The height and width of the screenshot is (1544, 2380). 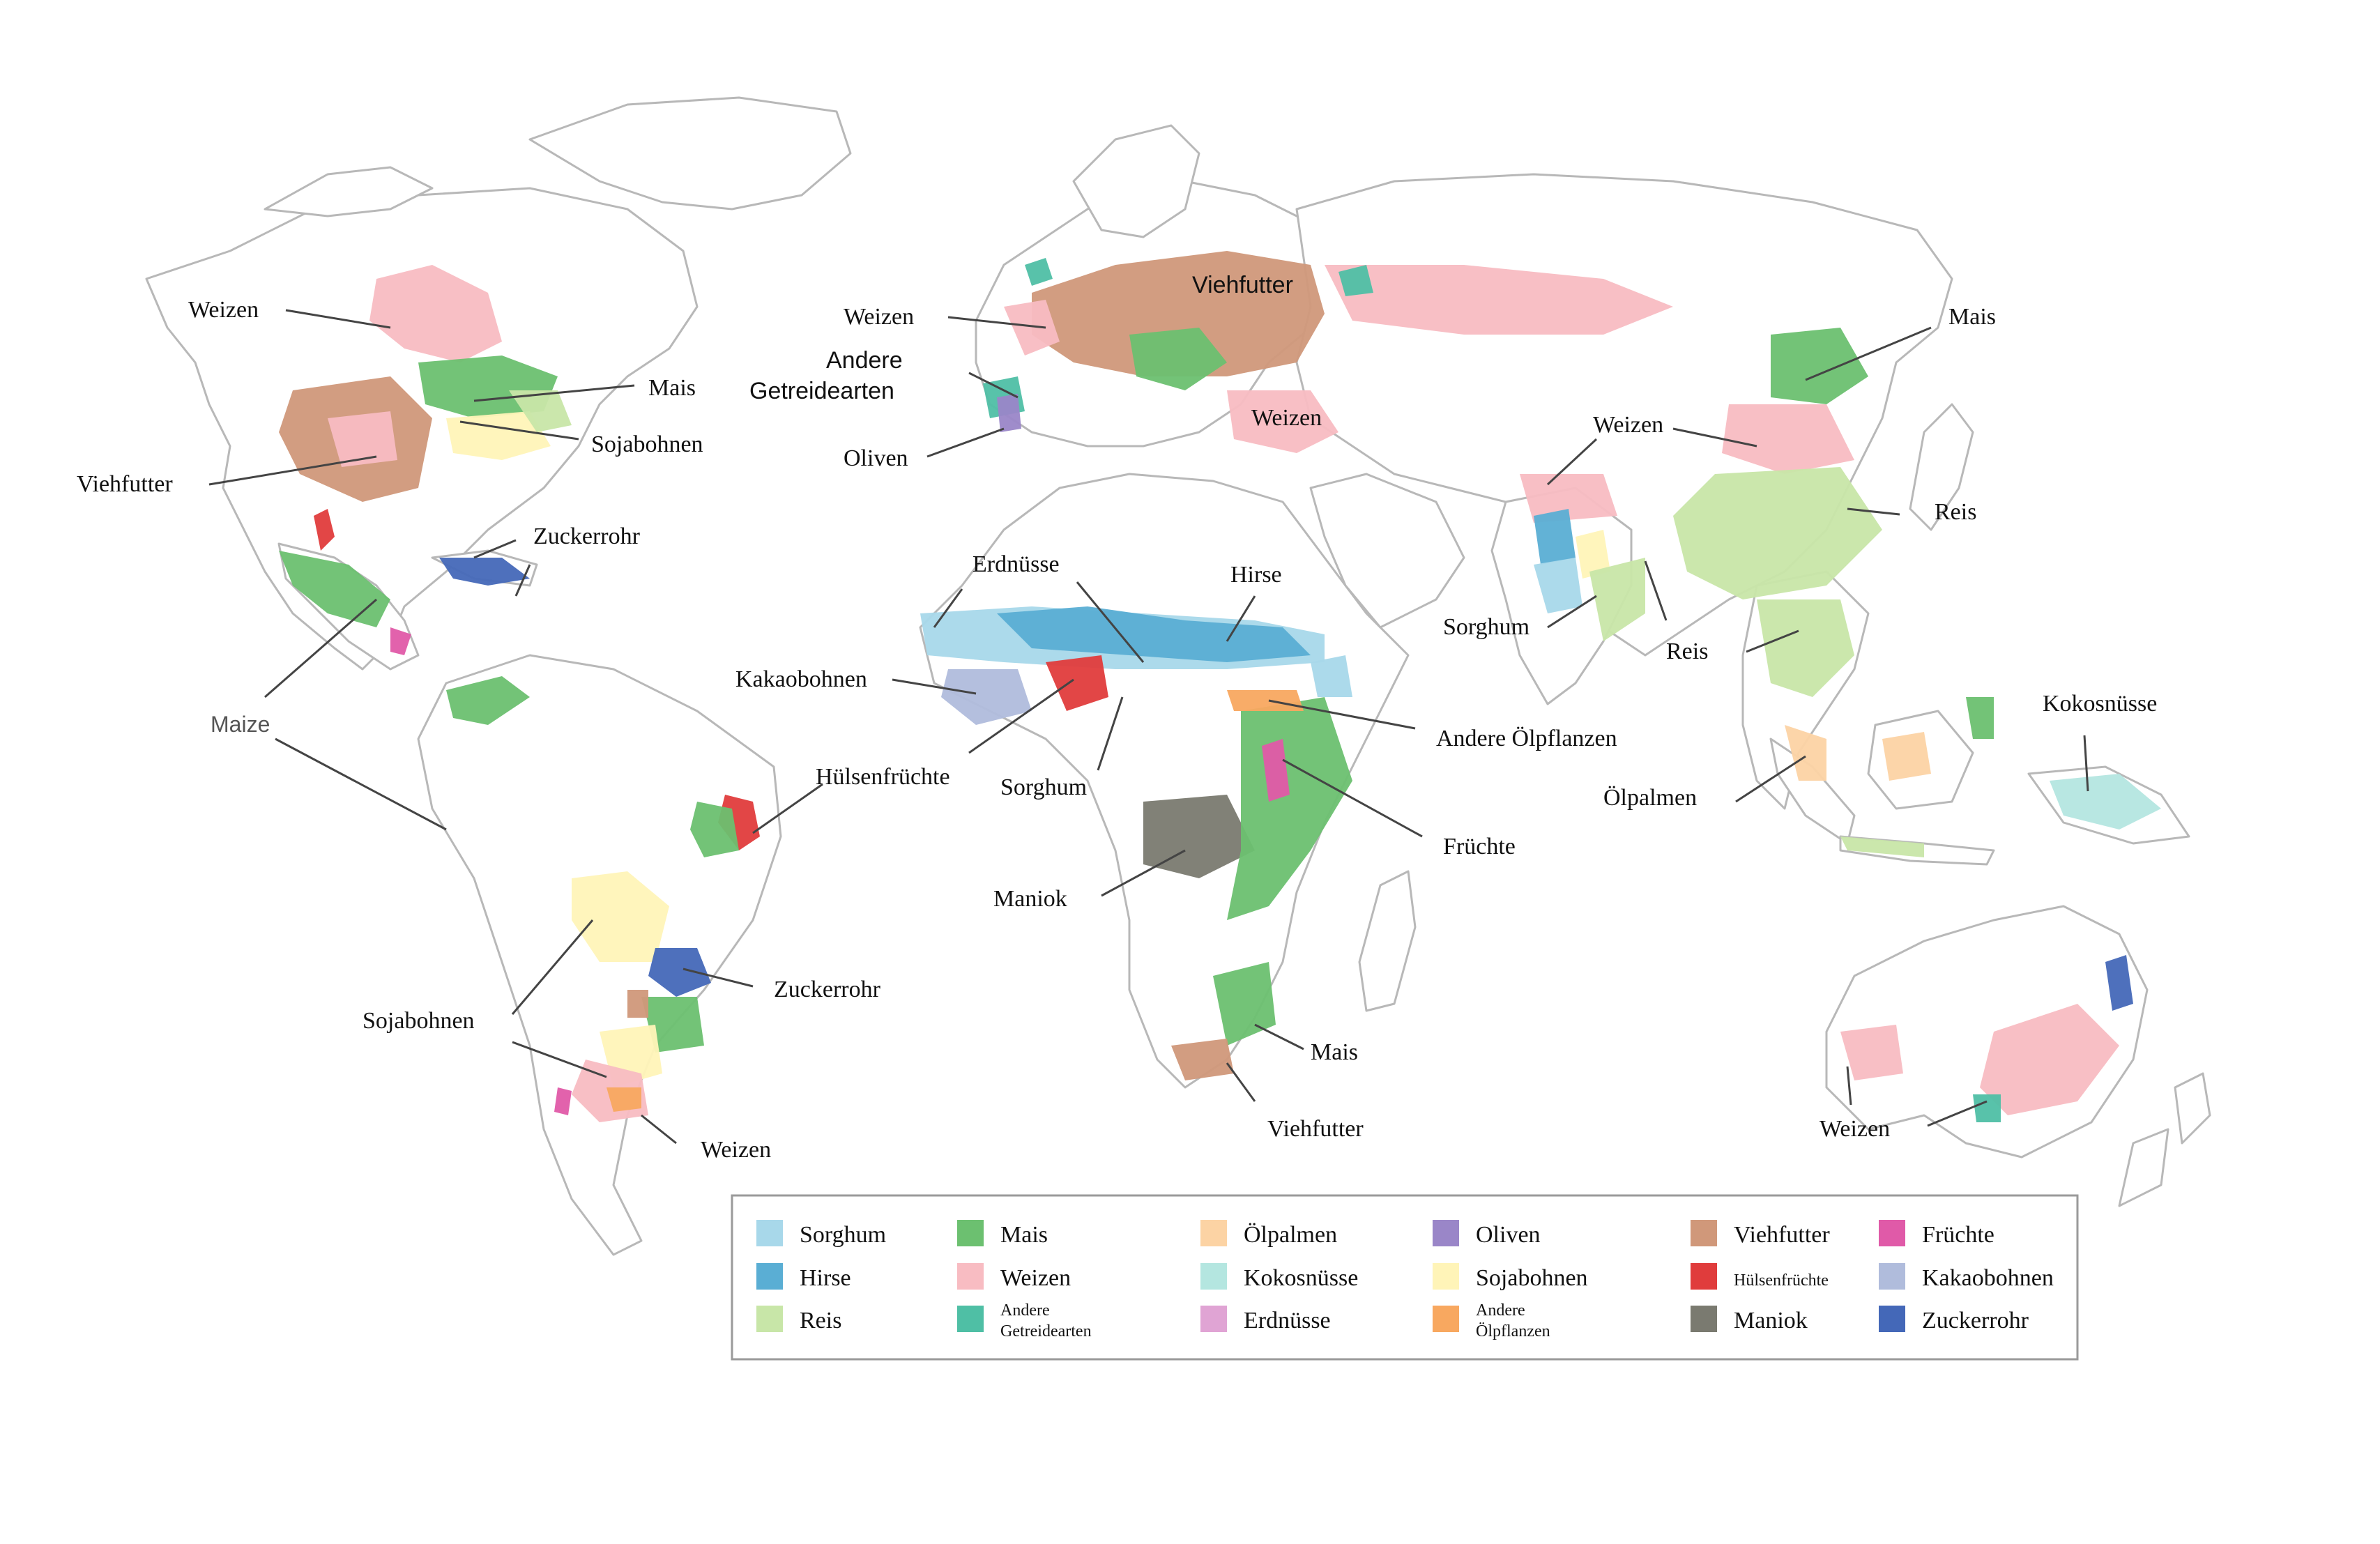 What do you see at coordinates (1704, 1319) in the screenshot?
I see `legend-swatch-maniok` at bounding box center [1704, 1319].